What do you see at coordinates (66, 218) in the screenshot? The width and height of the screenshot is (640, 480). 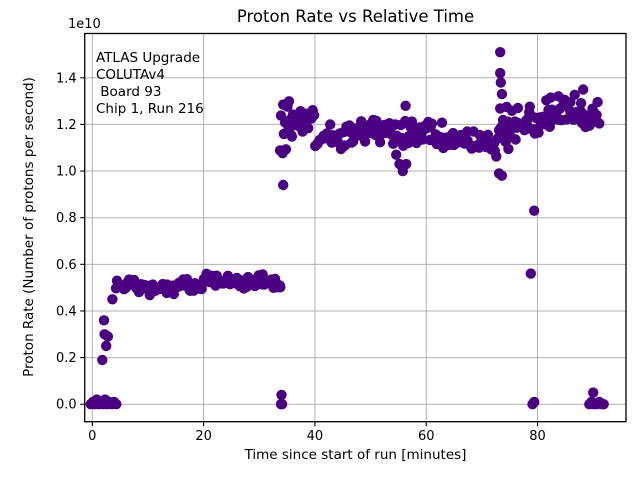 I see `y-tick-label: 0.8` at bounding box center [66, 218].